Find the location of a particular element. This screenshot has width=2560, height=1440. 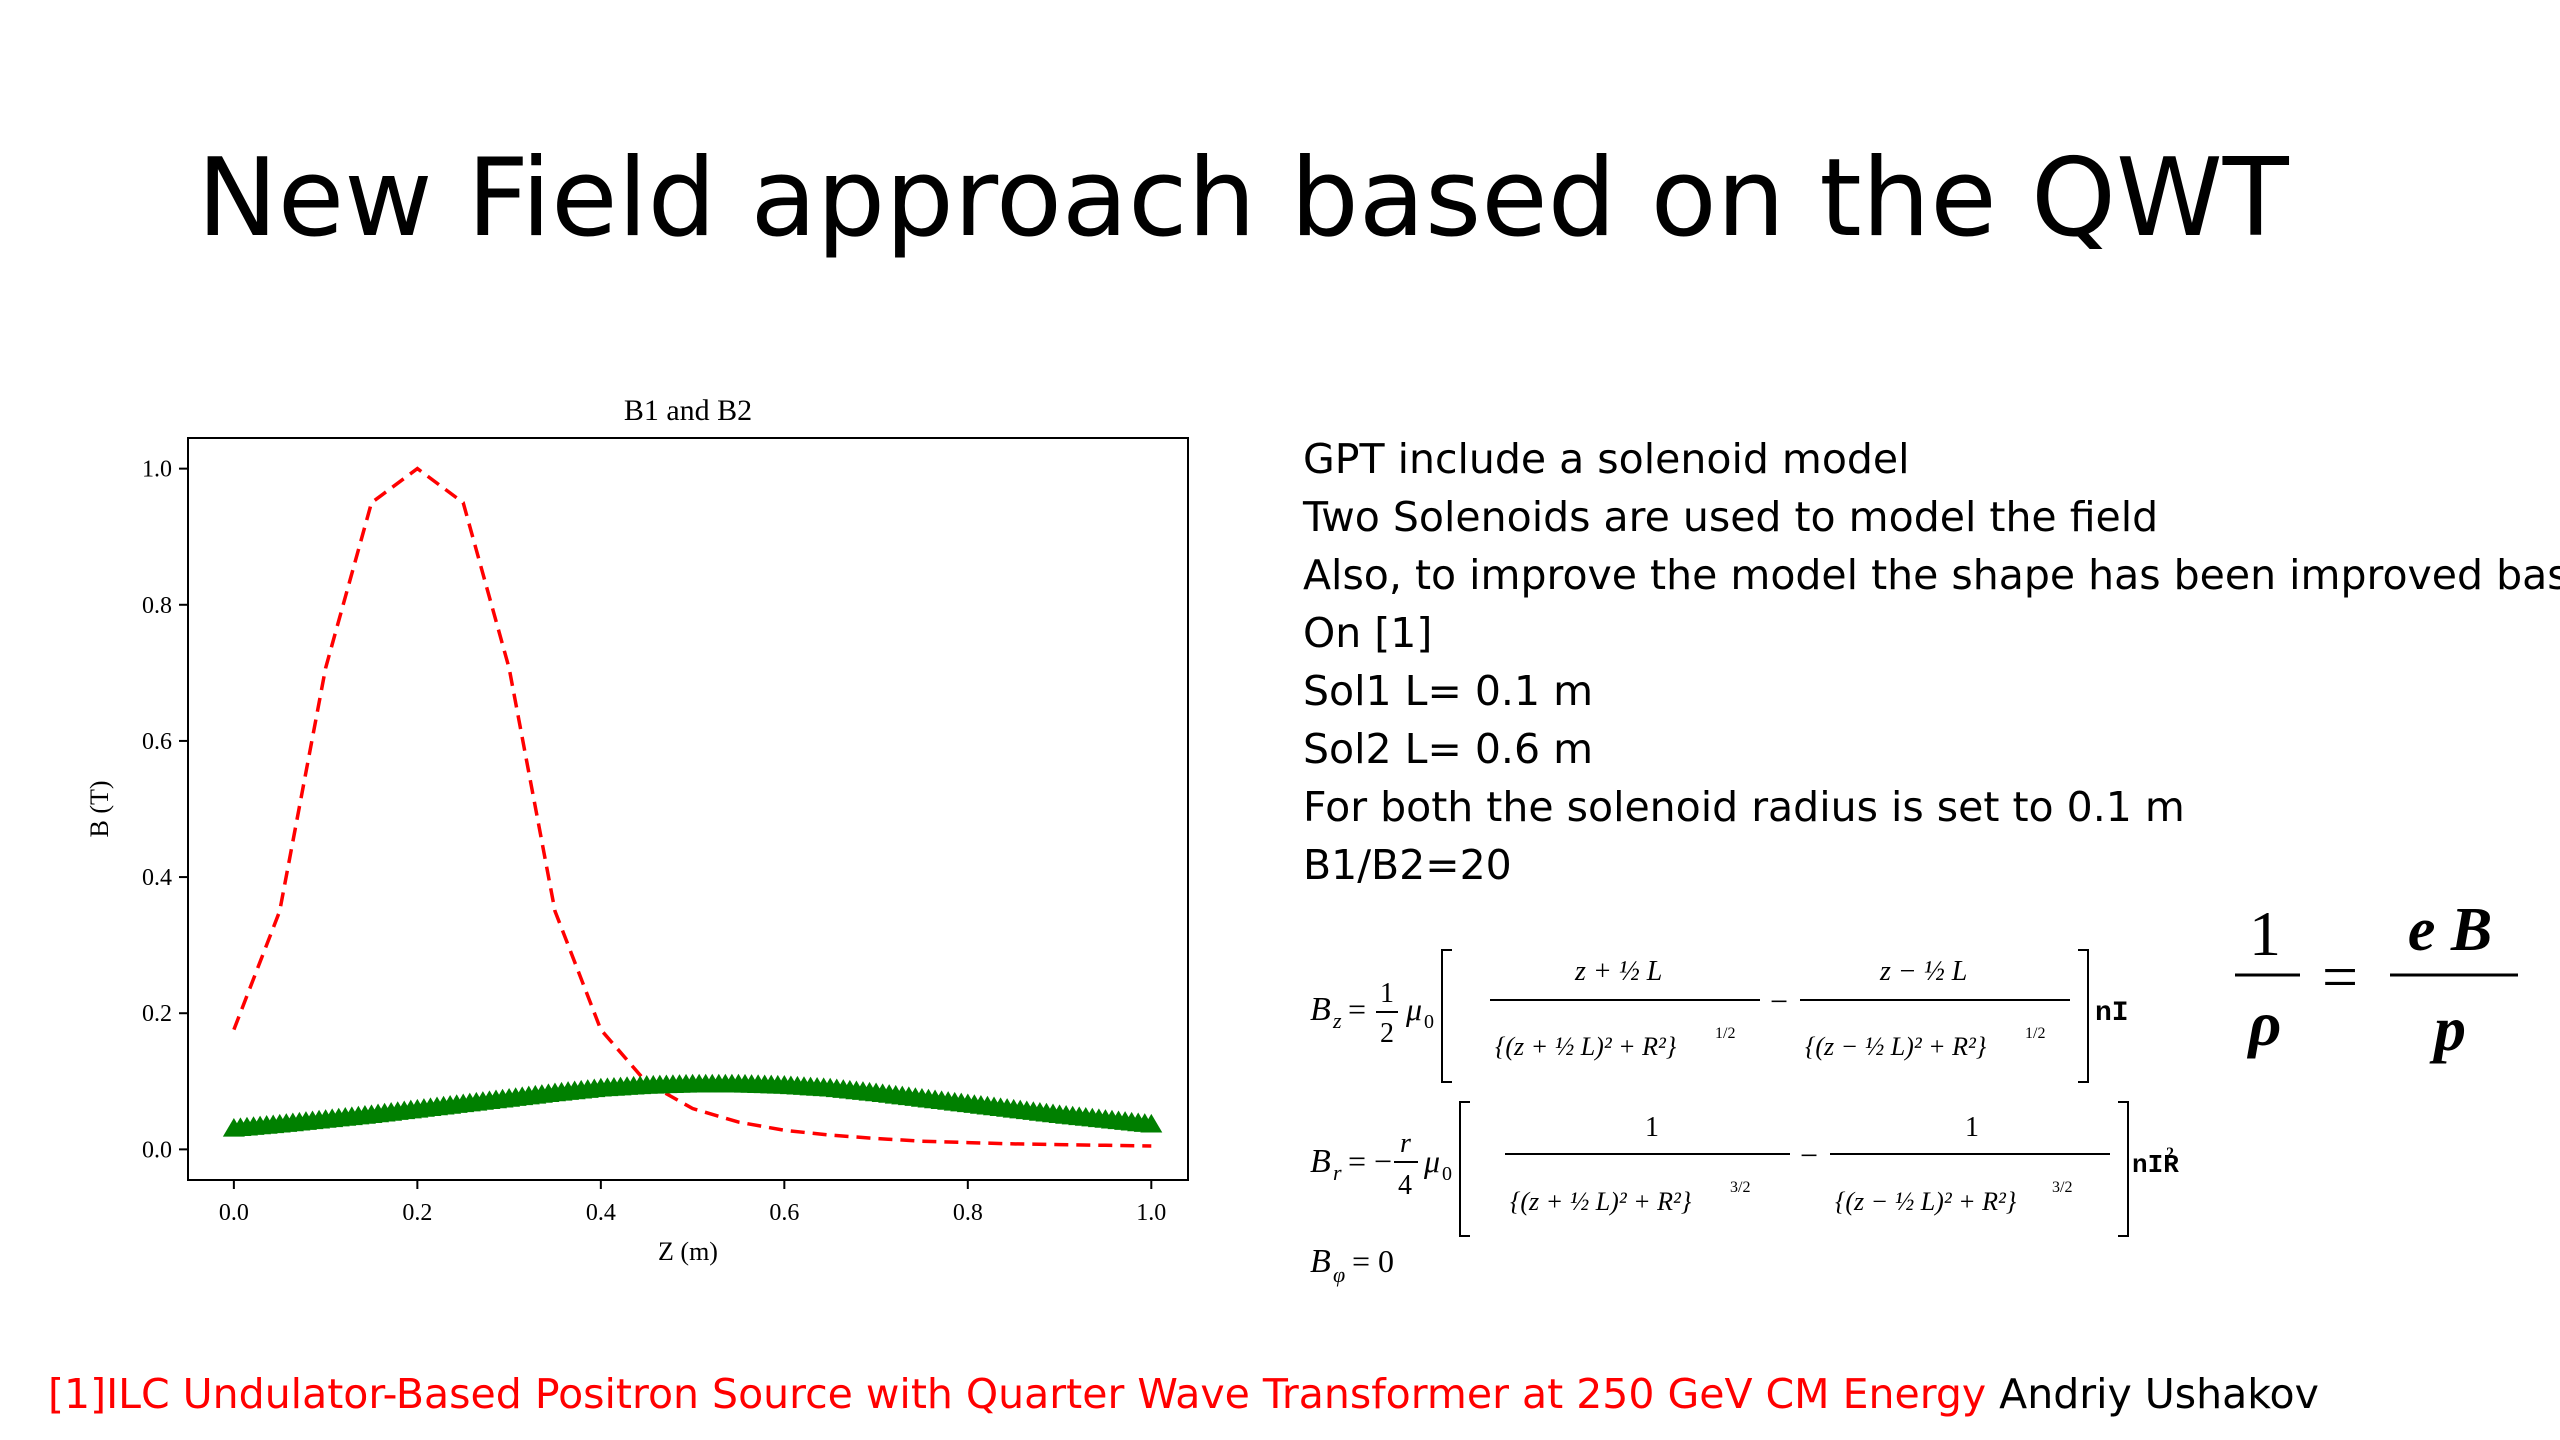

bullet-line: GPT include a solenoid model is located at coordinates (1606, 459).